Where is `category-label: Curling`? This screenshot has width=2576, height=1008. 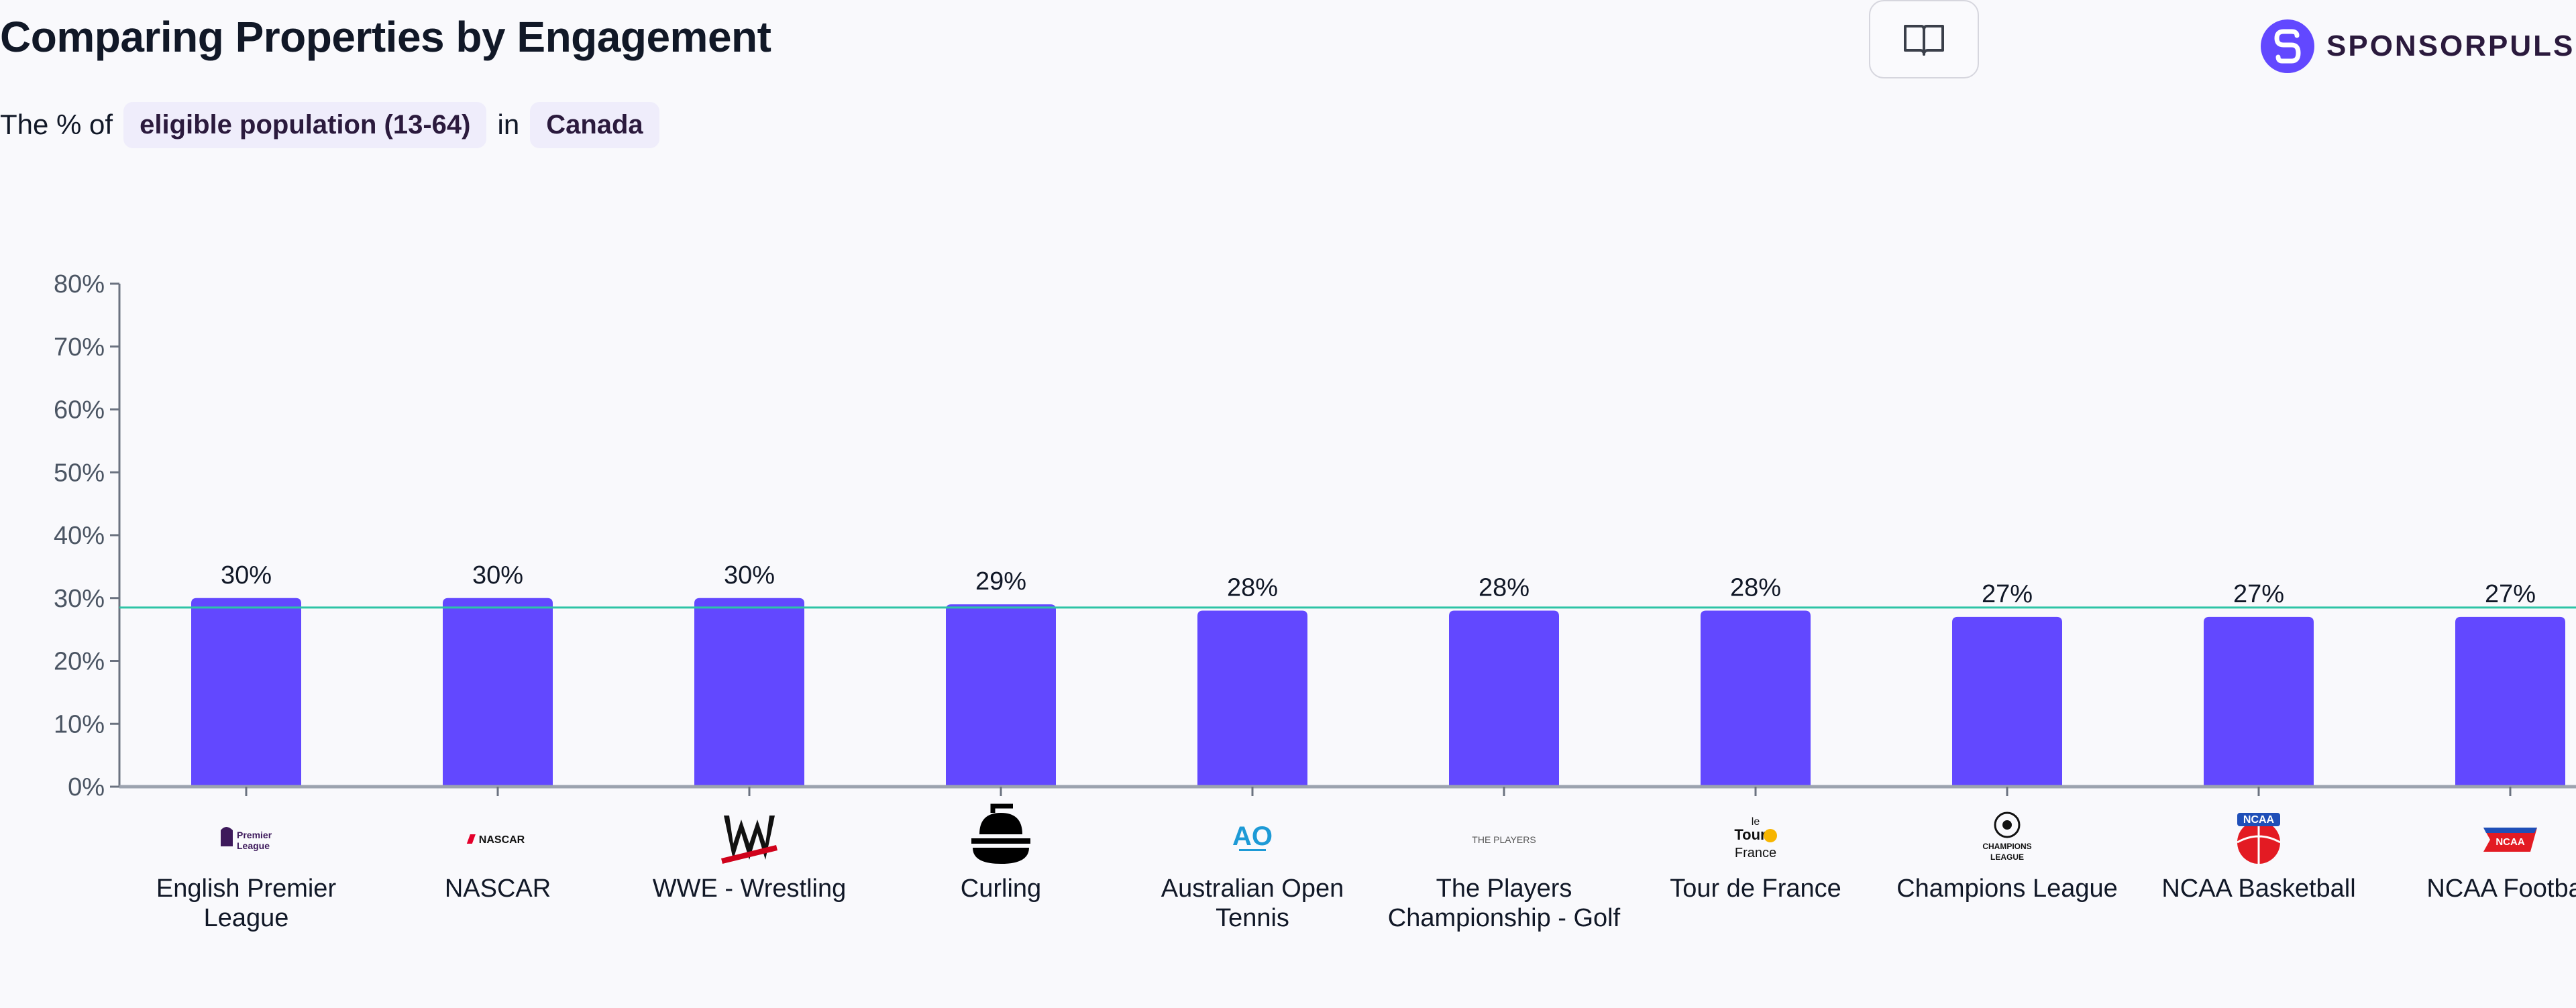
category-label: Curling is located at coordinates (1001, 889).